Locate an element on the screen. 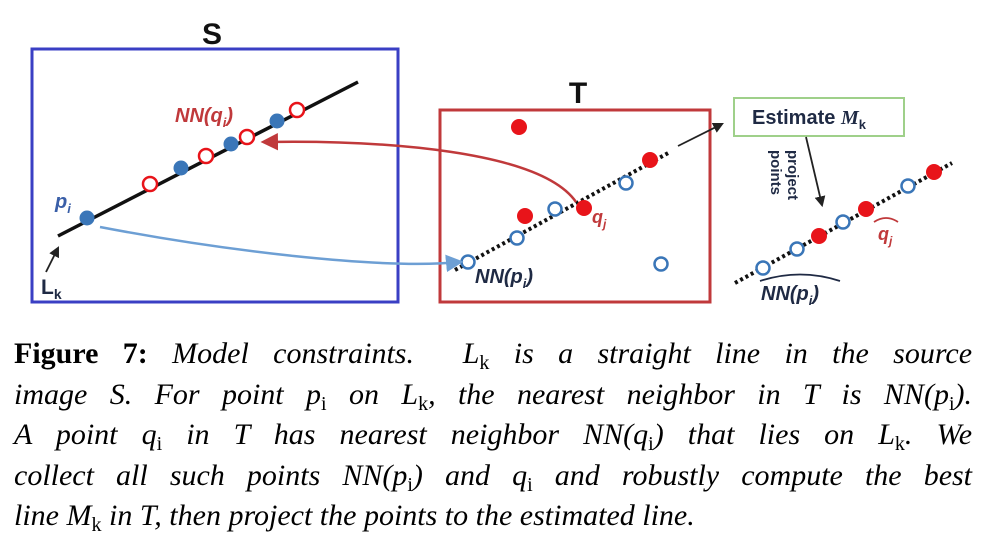 This screenshot has width=981, height=550. estimate-box is located at coordinates (819, 117).